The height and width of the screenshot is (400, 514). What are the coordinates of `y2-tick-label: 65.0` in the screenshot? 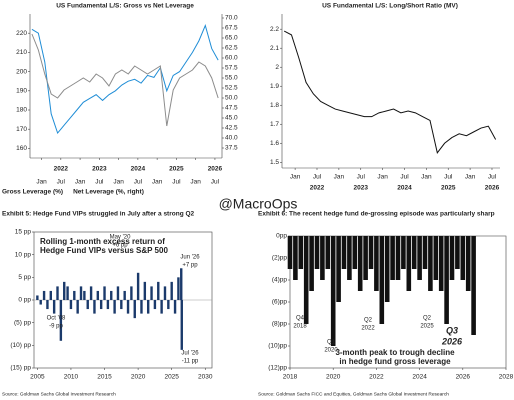 It's located at (231, 38).